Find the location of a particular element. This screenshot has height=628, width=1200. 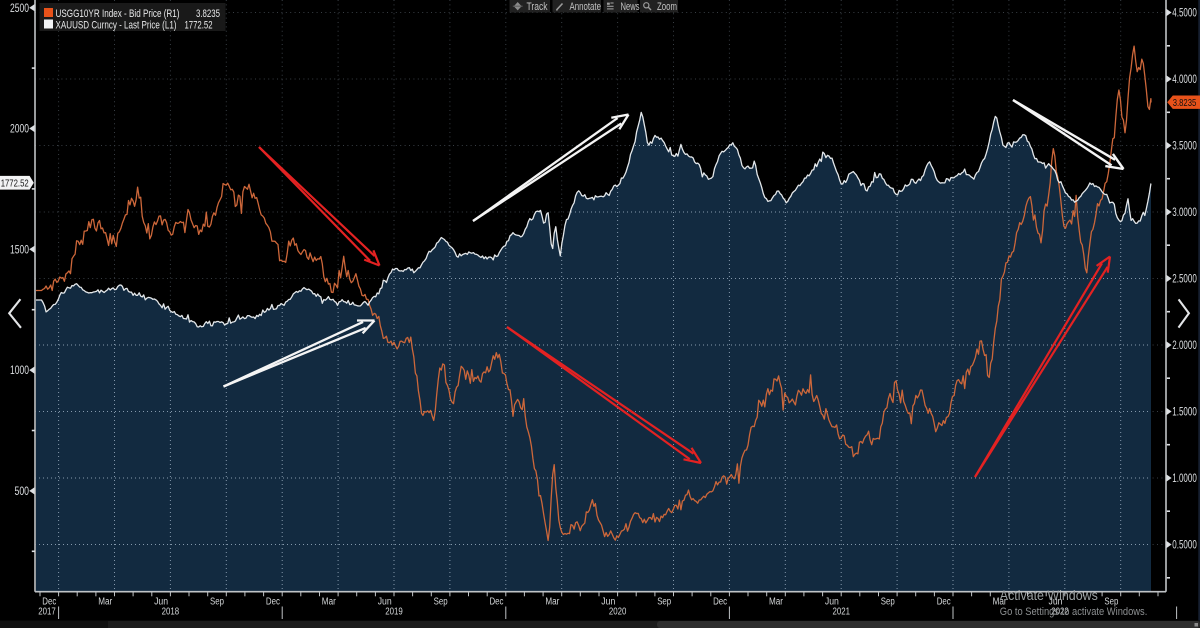

svg-text: Zoom is located at coordinates (667, 7).